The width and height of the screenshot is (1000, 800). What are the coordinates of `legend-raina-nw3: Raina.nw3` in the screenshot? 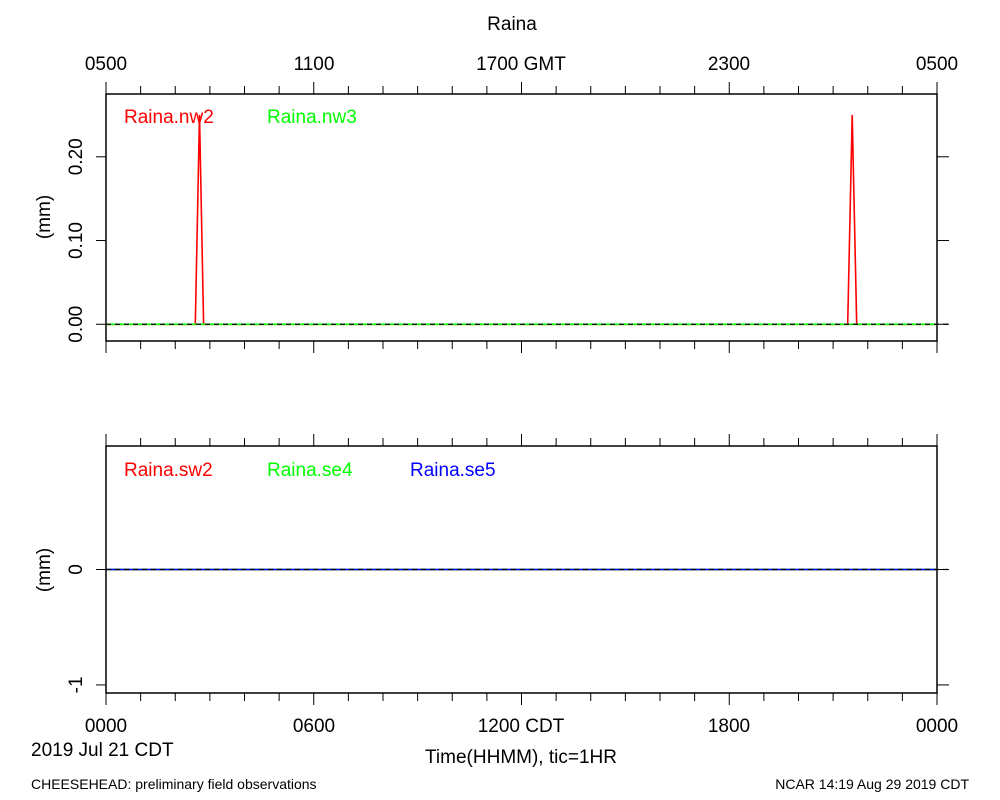 It's located at (312, 117).